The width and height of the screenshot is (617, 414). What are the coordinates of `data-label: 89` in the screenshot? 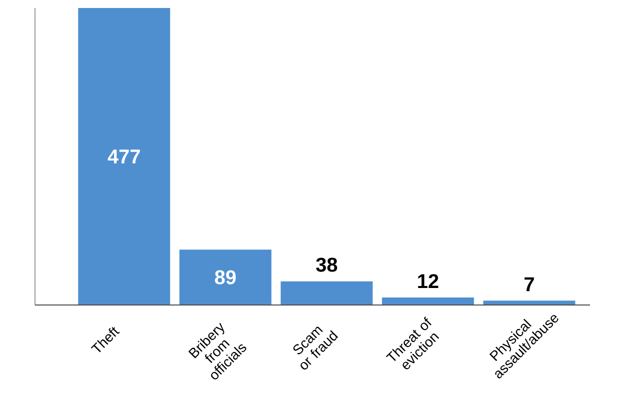 It's located at (225, 277).